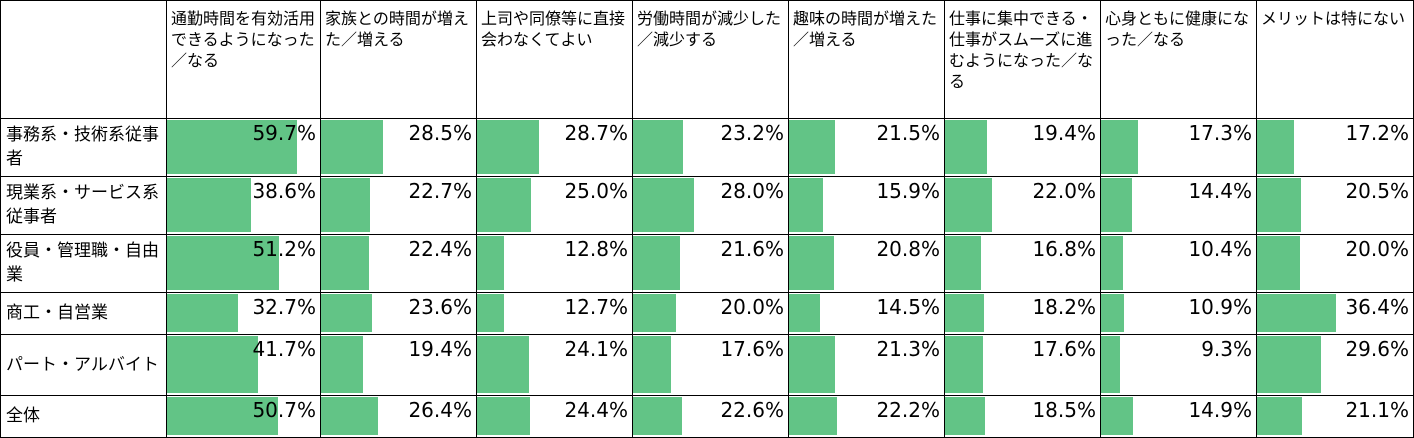  I want to click on data-cell: 25.0%, so click(554, 205).